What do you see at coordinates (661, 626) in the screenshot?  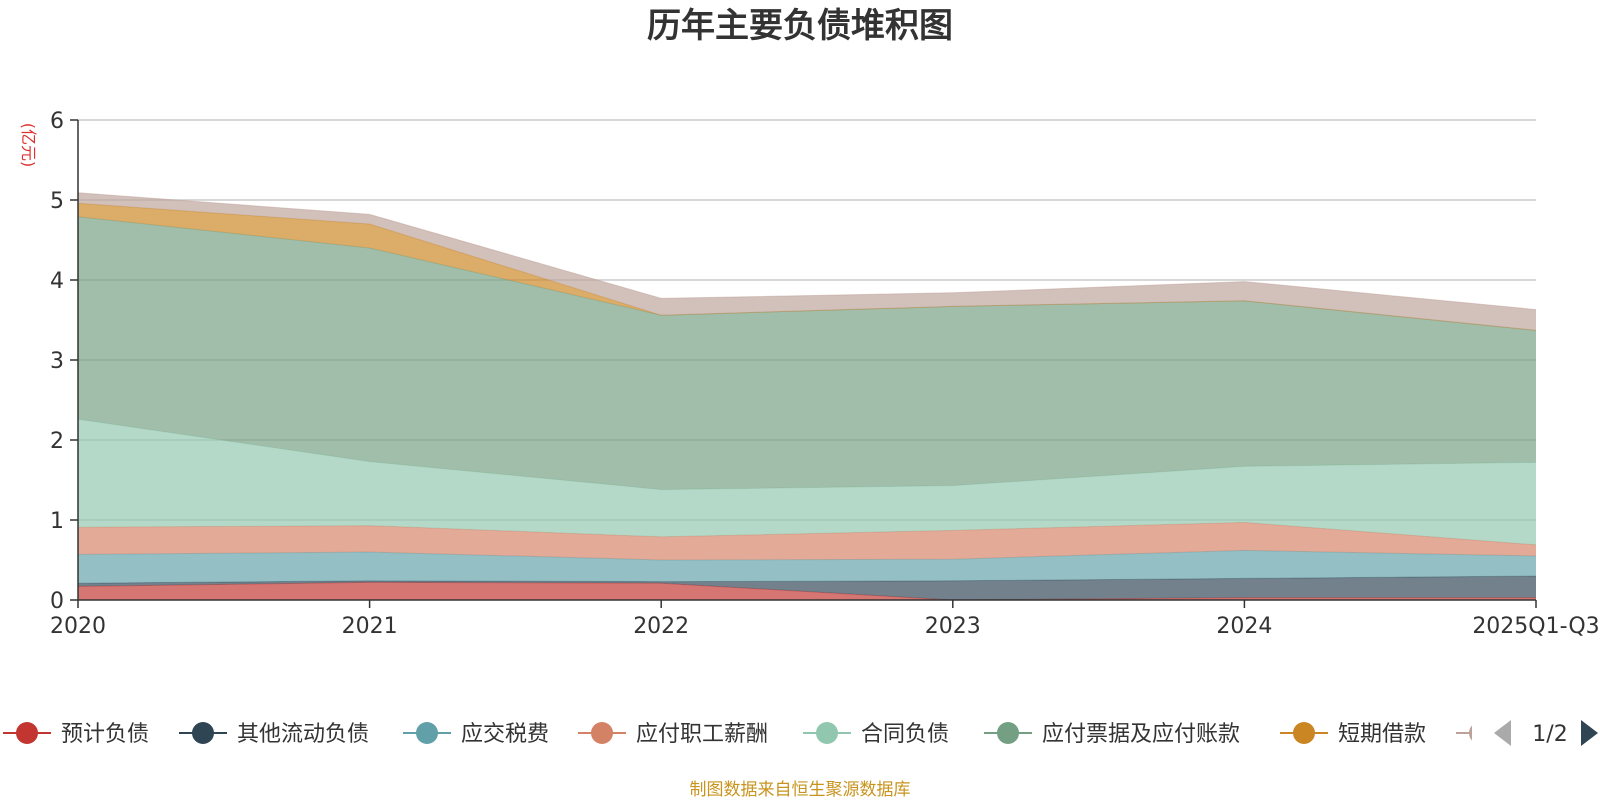 I see `x-tick-label-2: 2022` at bounding box center [661, 626].